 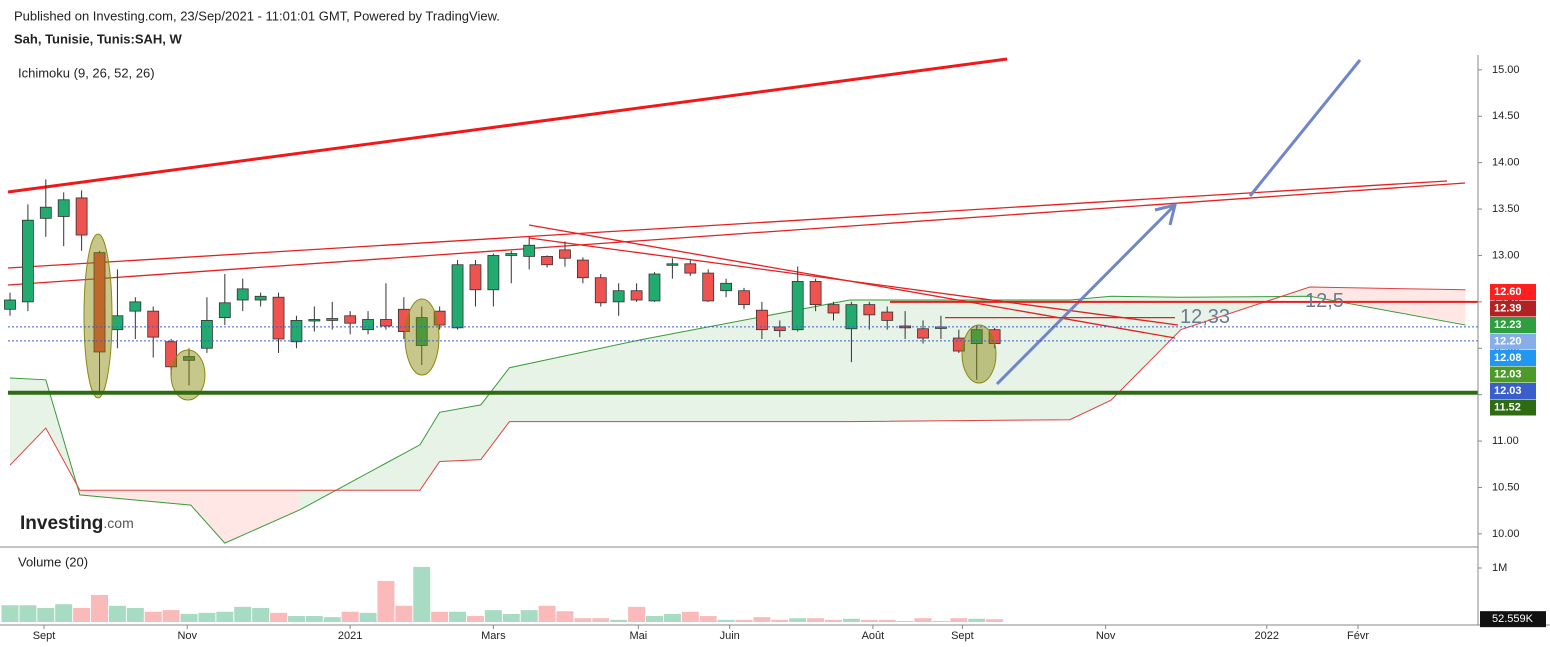 I want to click on x-tick-label: Févr, so click(x=1358, y=636).